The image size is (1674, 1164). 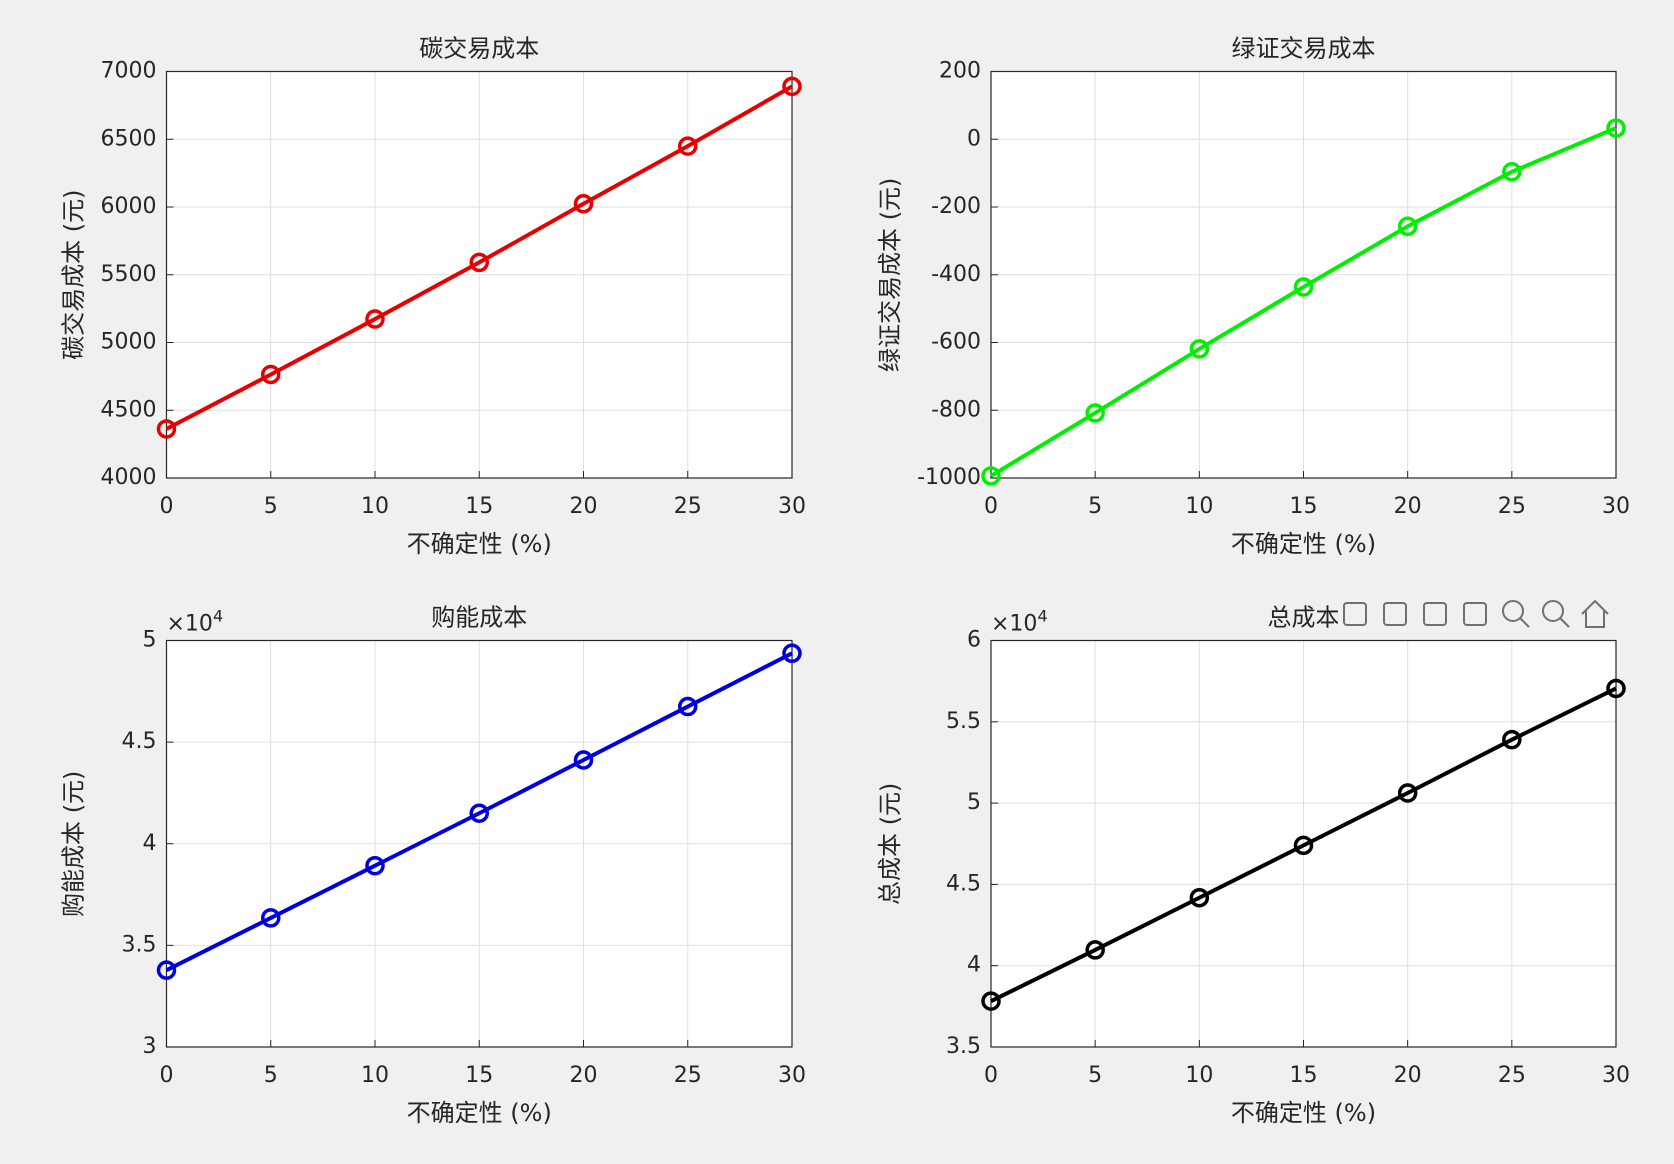 What do you see at coordinates (479, 618) in the screenshot?
I see `chart-title: 购能成本` at bounding box center [479, 618].